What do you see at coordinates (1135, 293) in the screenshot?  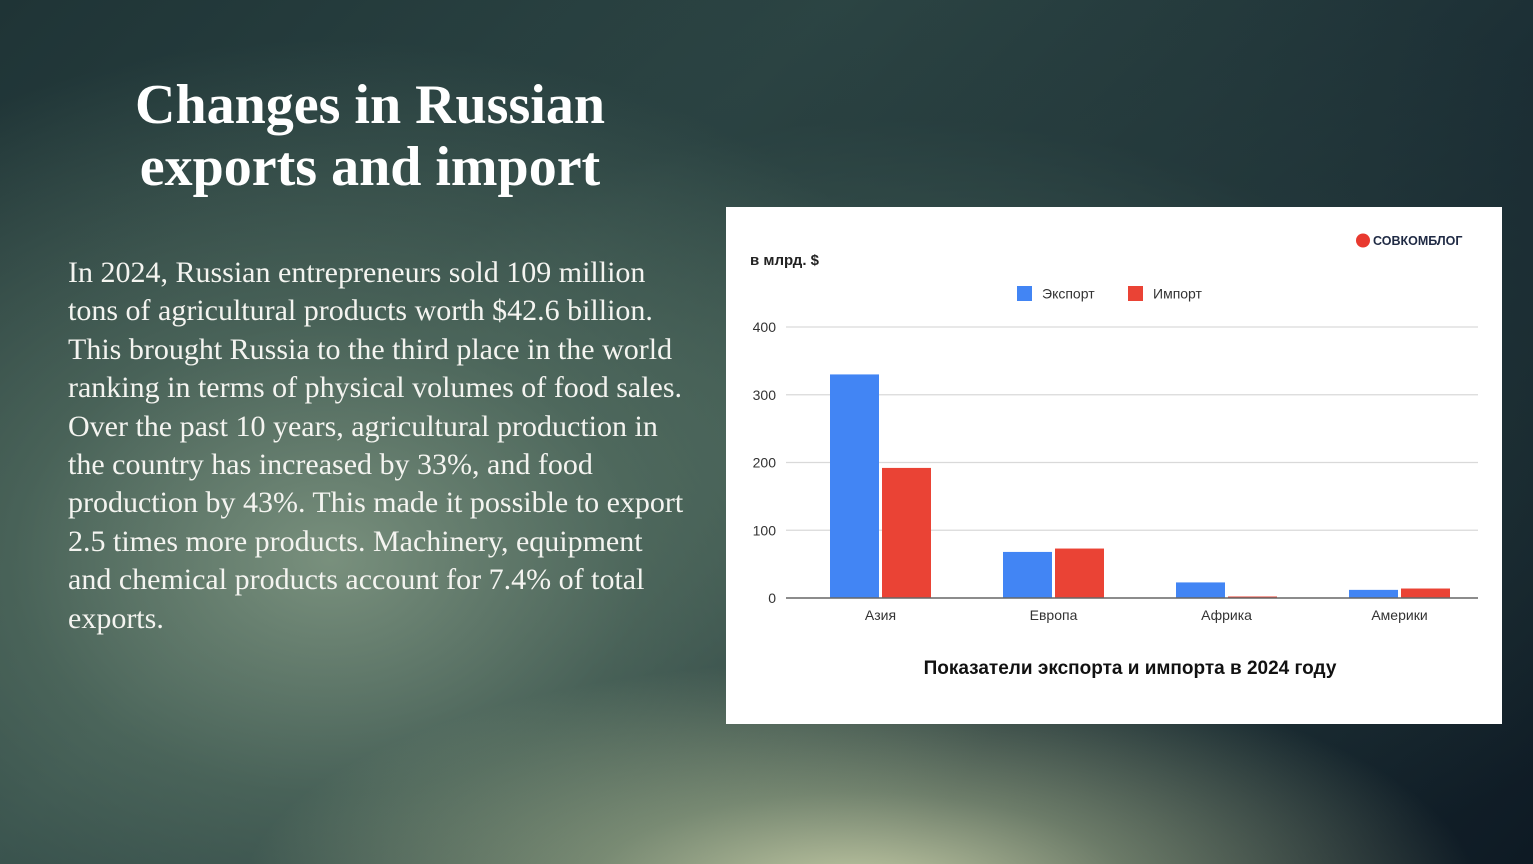 I see `legend-swatch-import` at bounding box center [1135, 293].